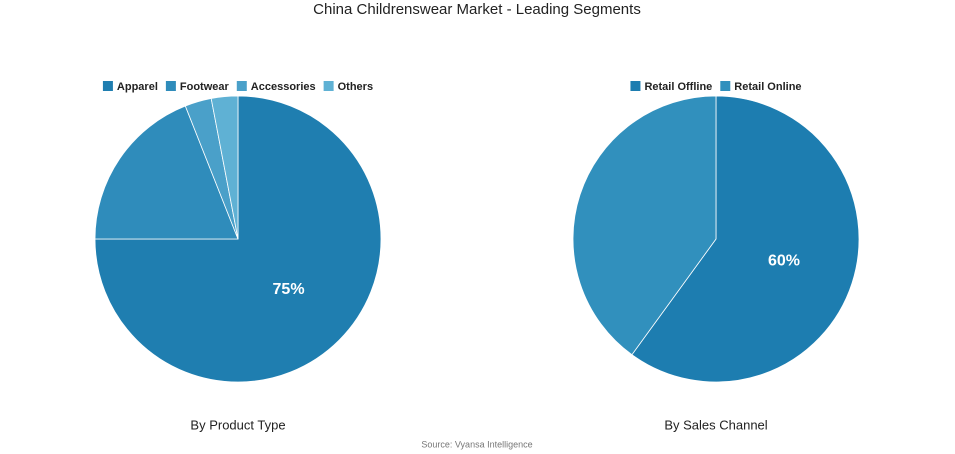  I want to click on value-label: 75%, so click(289, 289).